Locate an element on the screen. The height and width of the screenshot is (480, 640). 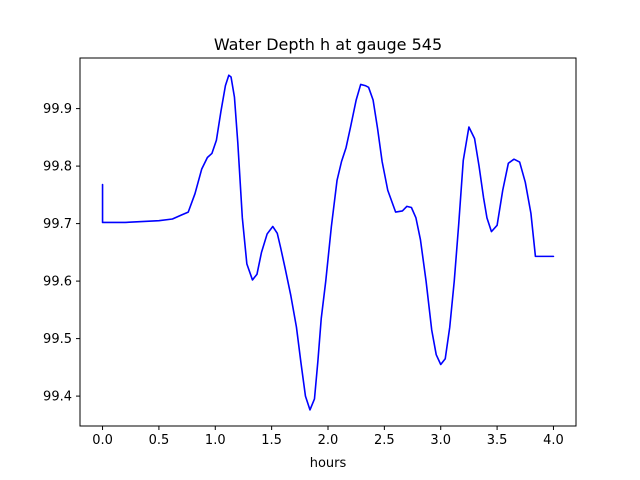
x-tick-label: 1.0 is located at coordinates (215, 440).